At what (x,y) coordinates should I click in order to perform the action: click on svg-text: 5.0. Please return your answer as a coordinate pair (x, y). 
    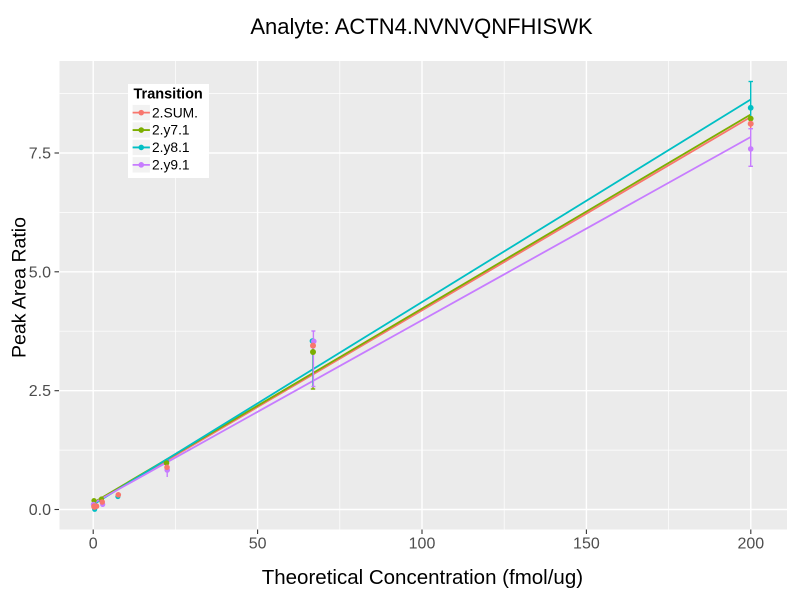
    Looking at the image, I should click on (40, 272).